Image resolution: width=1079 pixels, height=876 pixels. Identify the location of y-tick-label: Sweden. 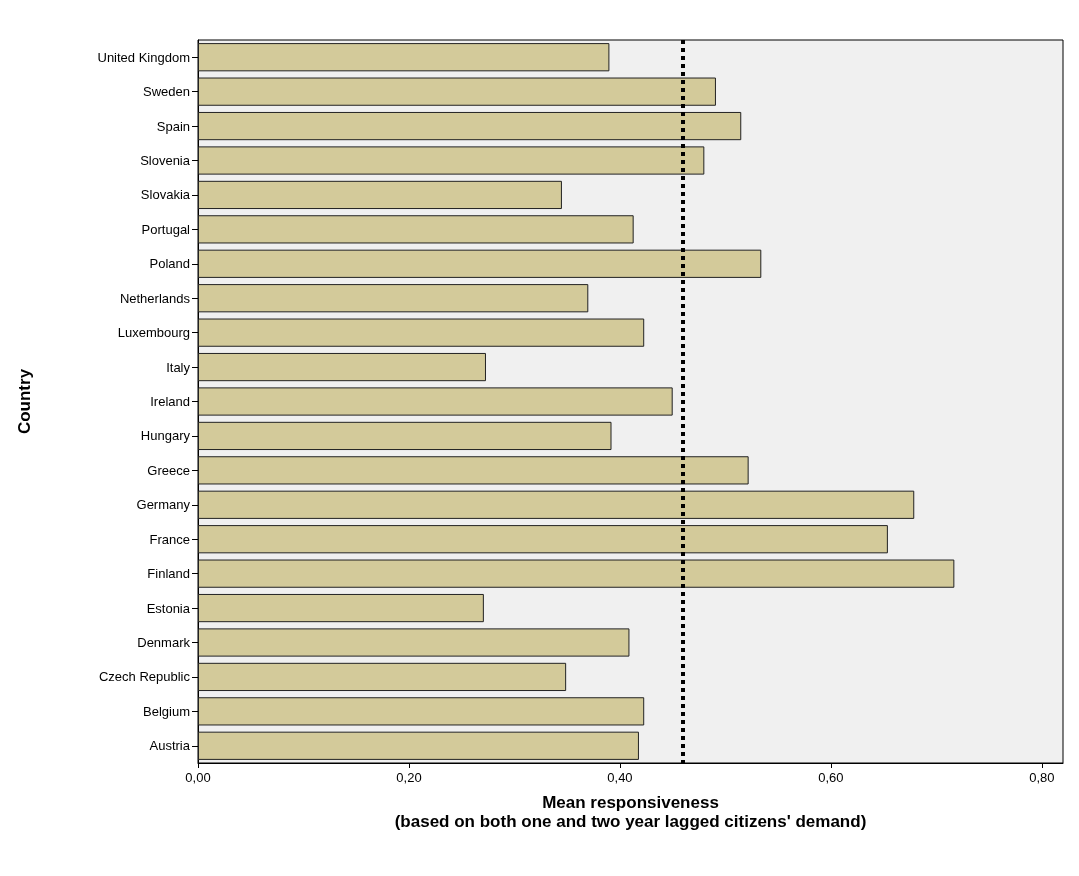
(166, 92).